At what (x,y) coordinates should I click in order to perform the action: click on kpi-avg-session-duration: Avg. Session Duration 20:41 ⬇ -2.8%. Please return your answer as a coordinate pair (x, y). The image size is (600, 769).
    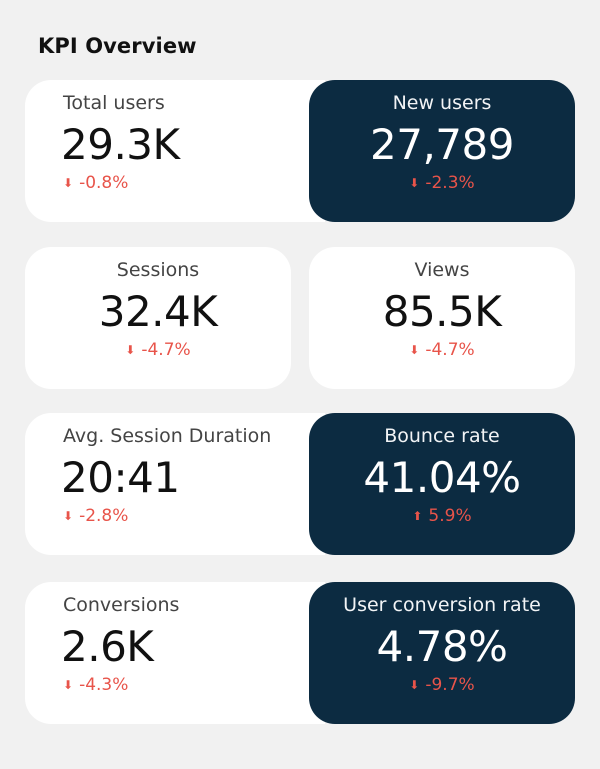
    Looking at the image, I should click on (175, 484).